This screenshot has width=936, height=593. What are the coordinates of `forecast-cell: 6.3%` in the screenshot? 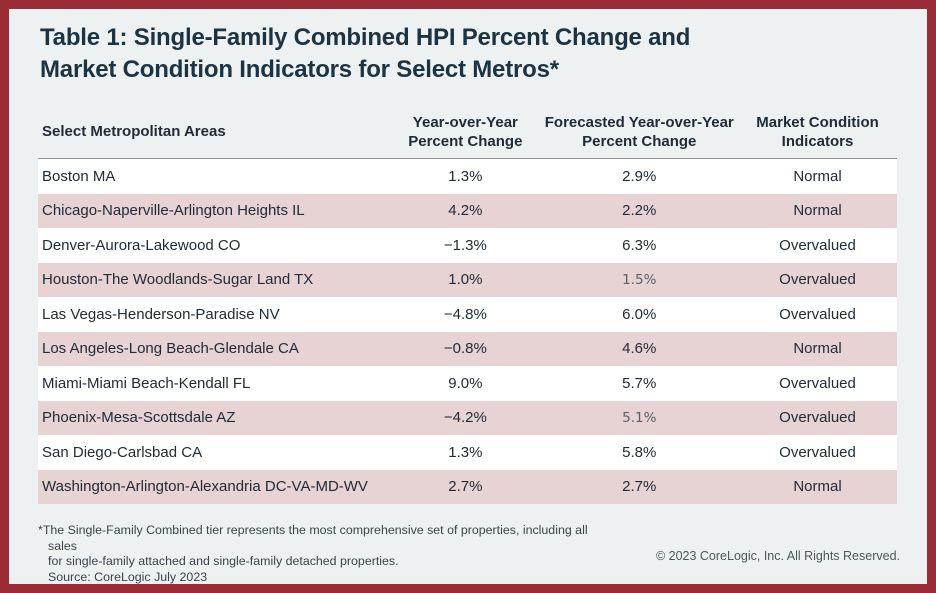 It's located at (639, 245).